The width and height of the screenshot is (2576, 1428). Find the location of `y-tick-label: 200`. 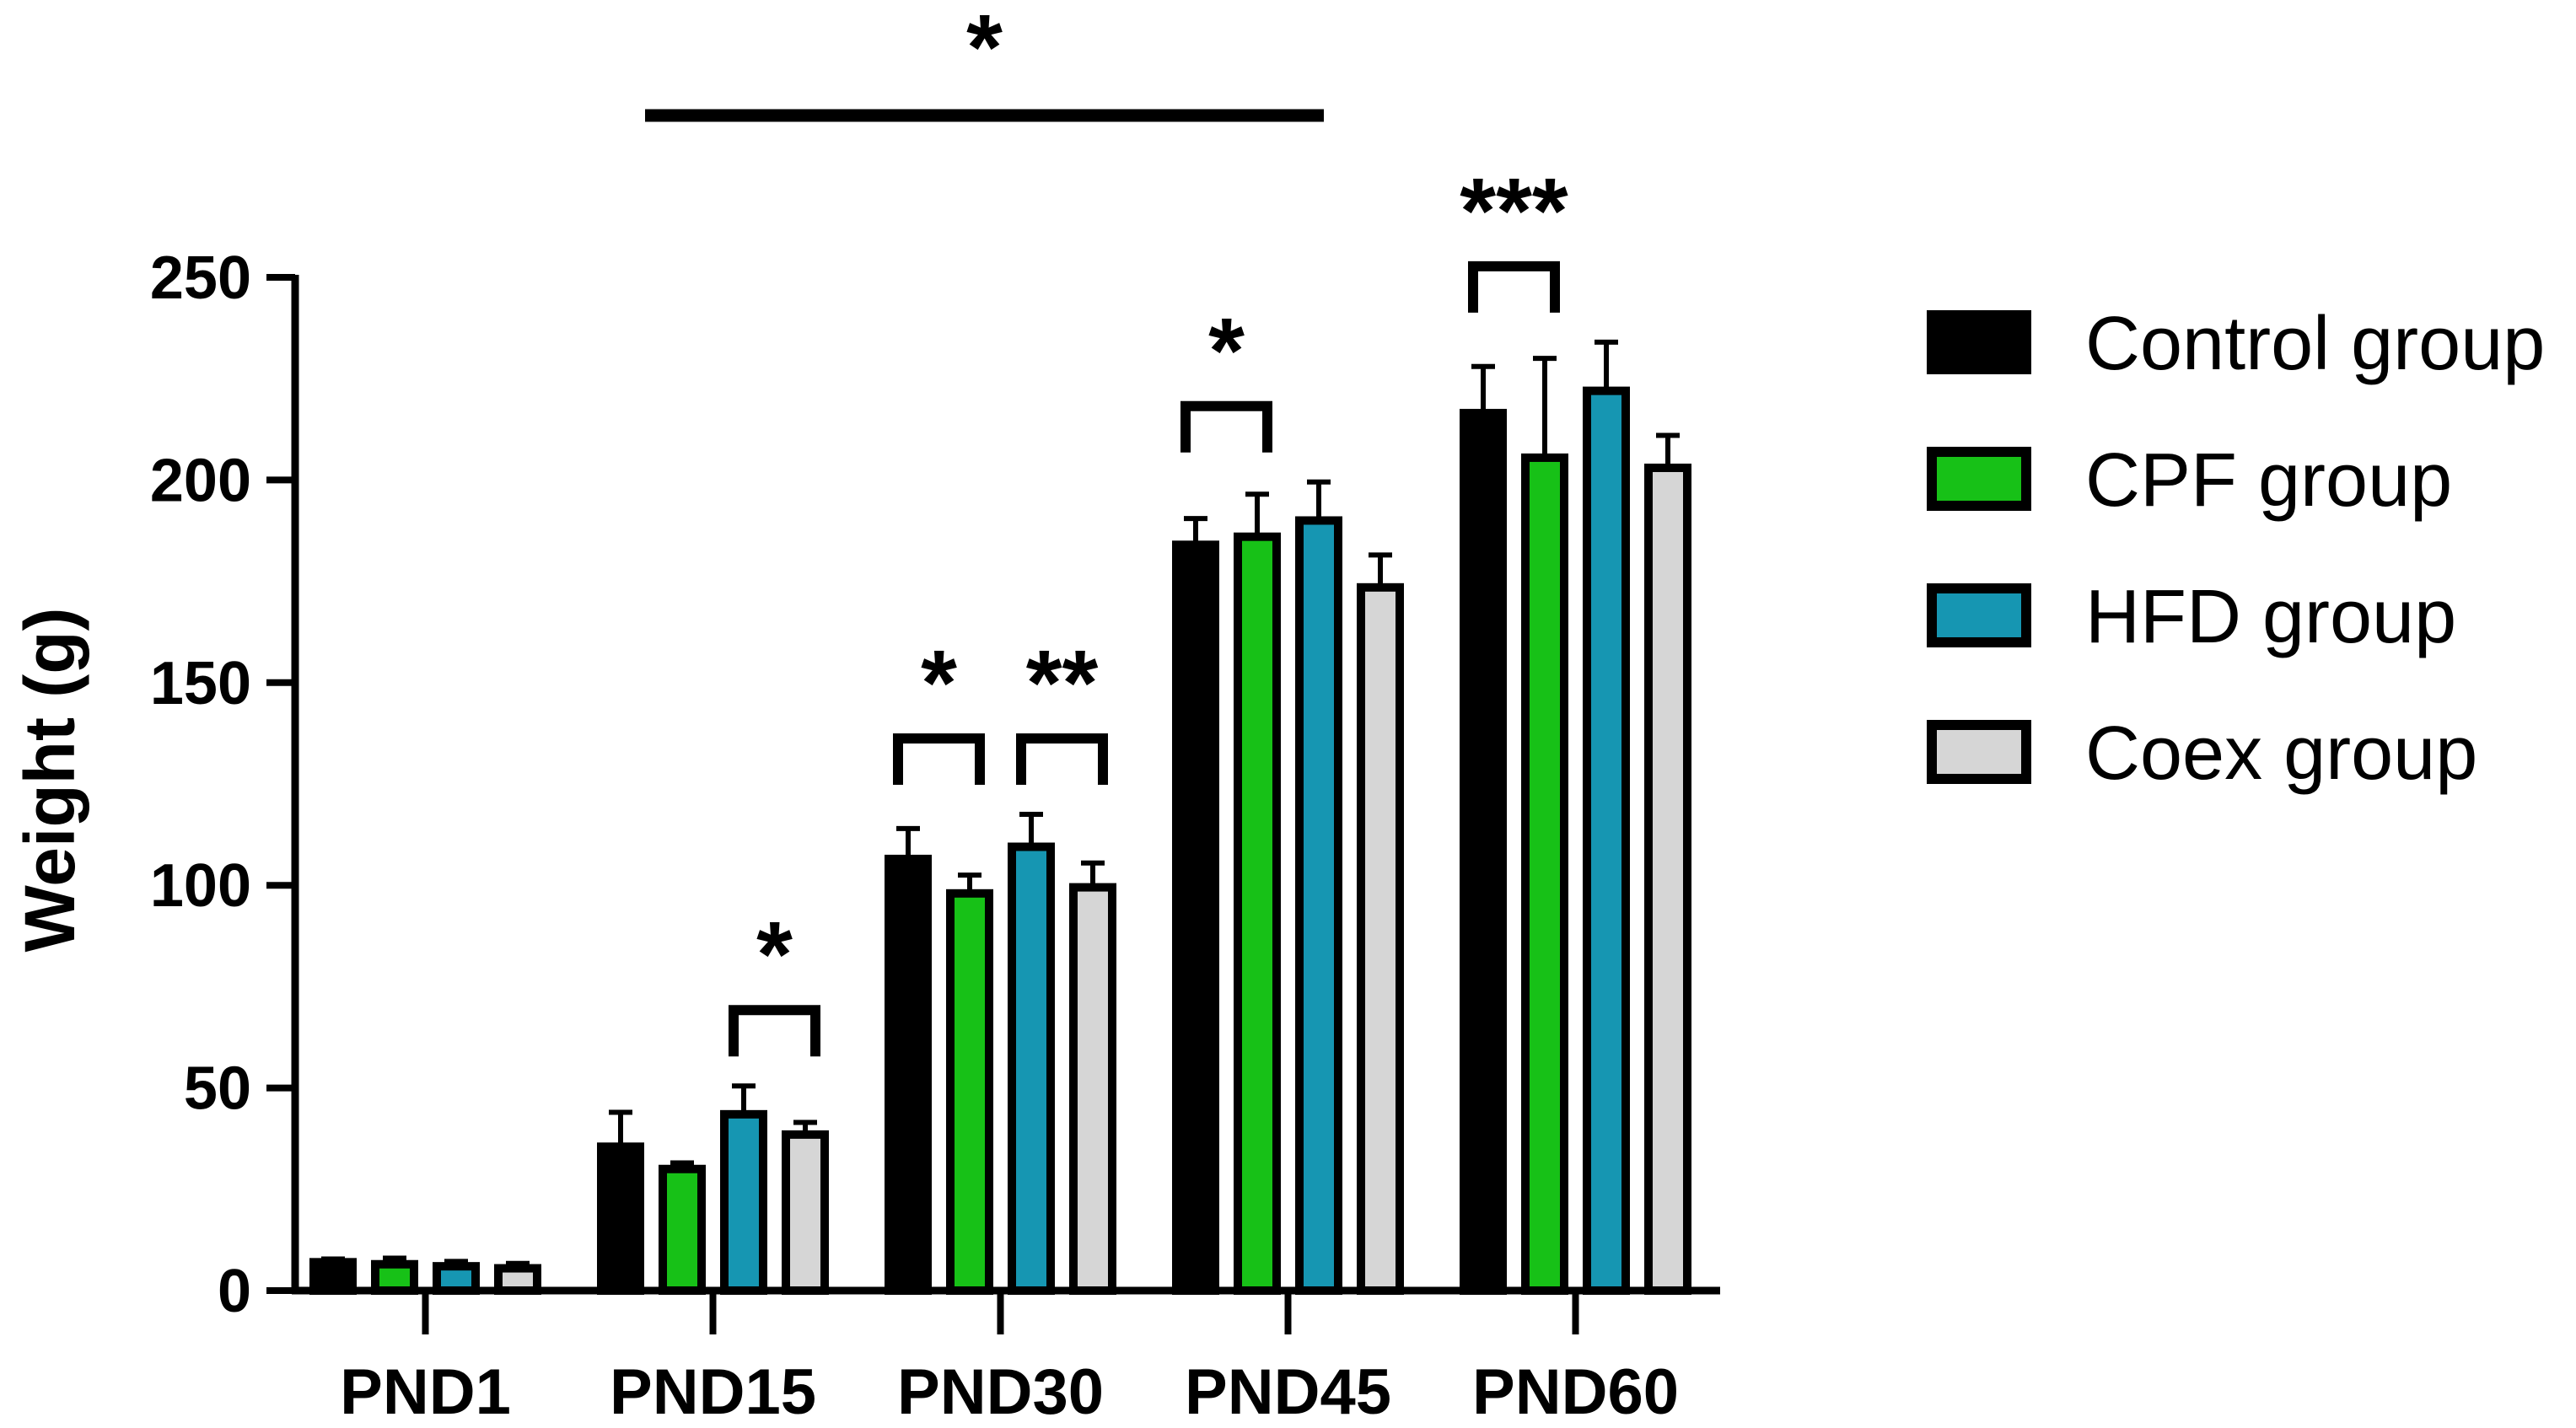

y-tick-label: 200 is located at coordinates (200, 480).